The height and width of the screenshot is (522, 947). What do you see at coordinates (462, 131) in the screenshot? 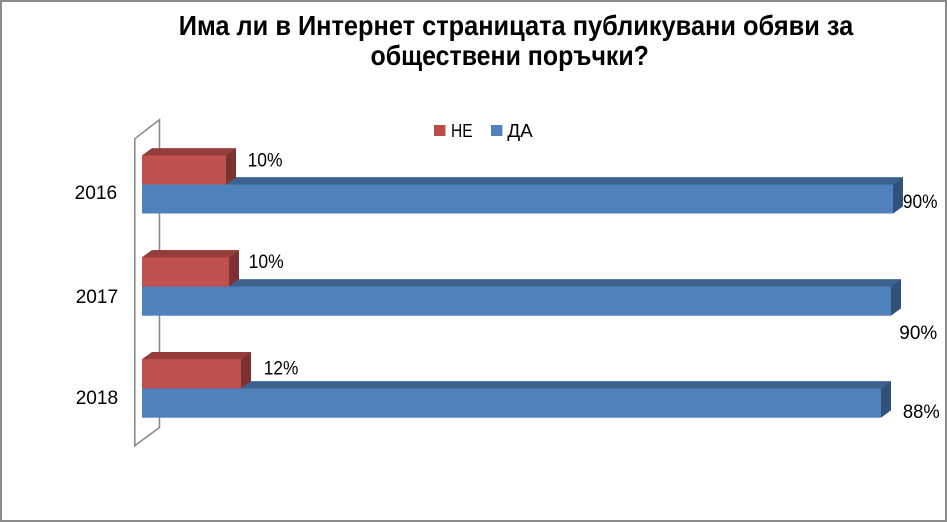
I see `svg-text: НЕ` at bounding box center [462, 131].